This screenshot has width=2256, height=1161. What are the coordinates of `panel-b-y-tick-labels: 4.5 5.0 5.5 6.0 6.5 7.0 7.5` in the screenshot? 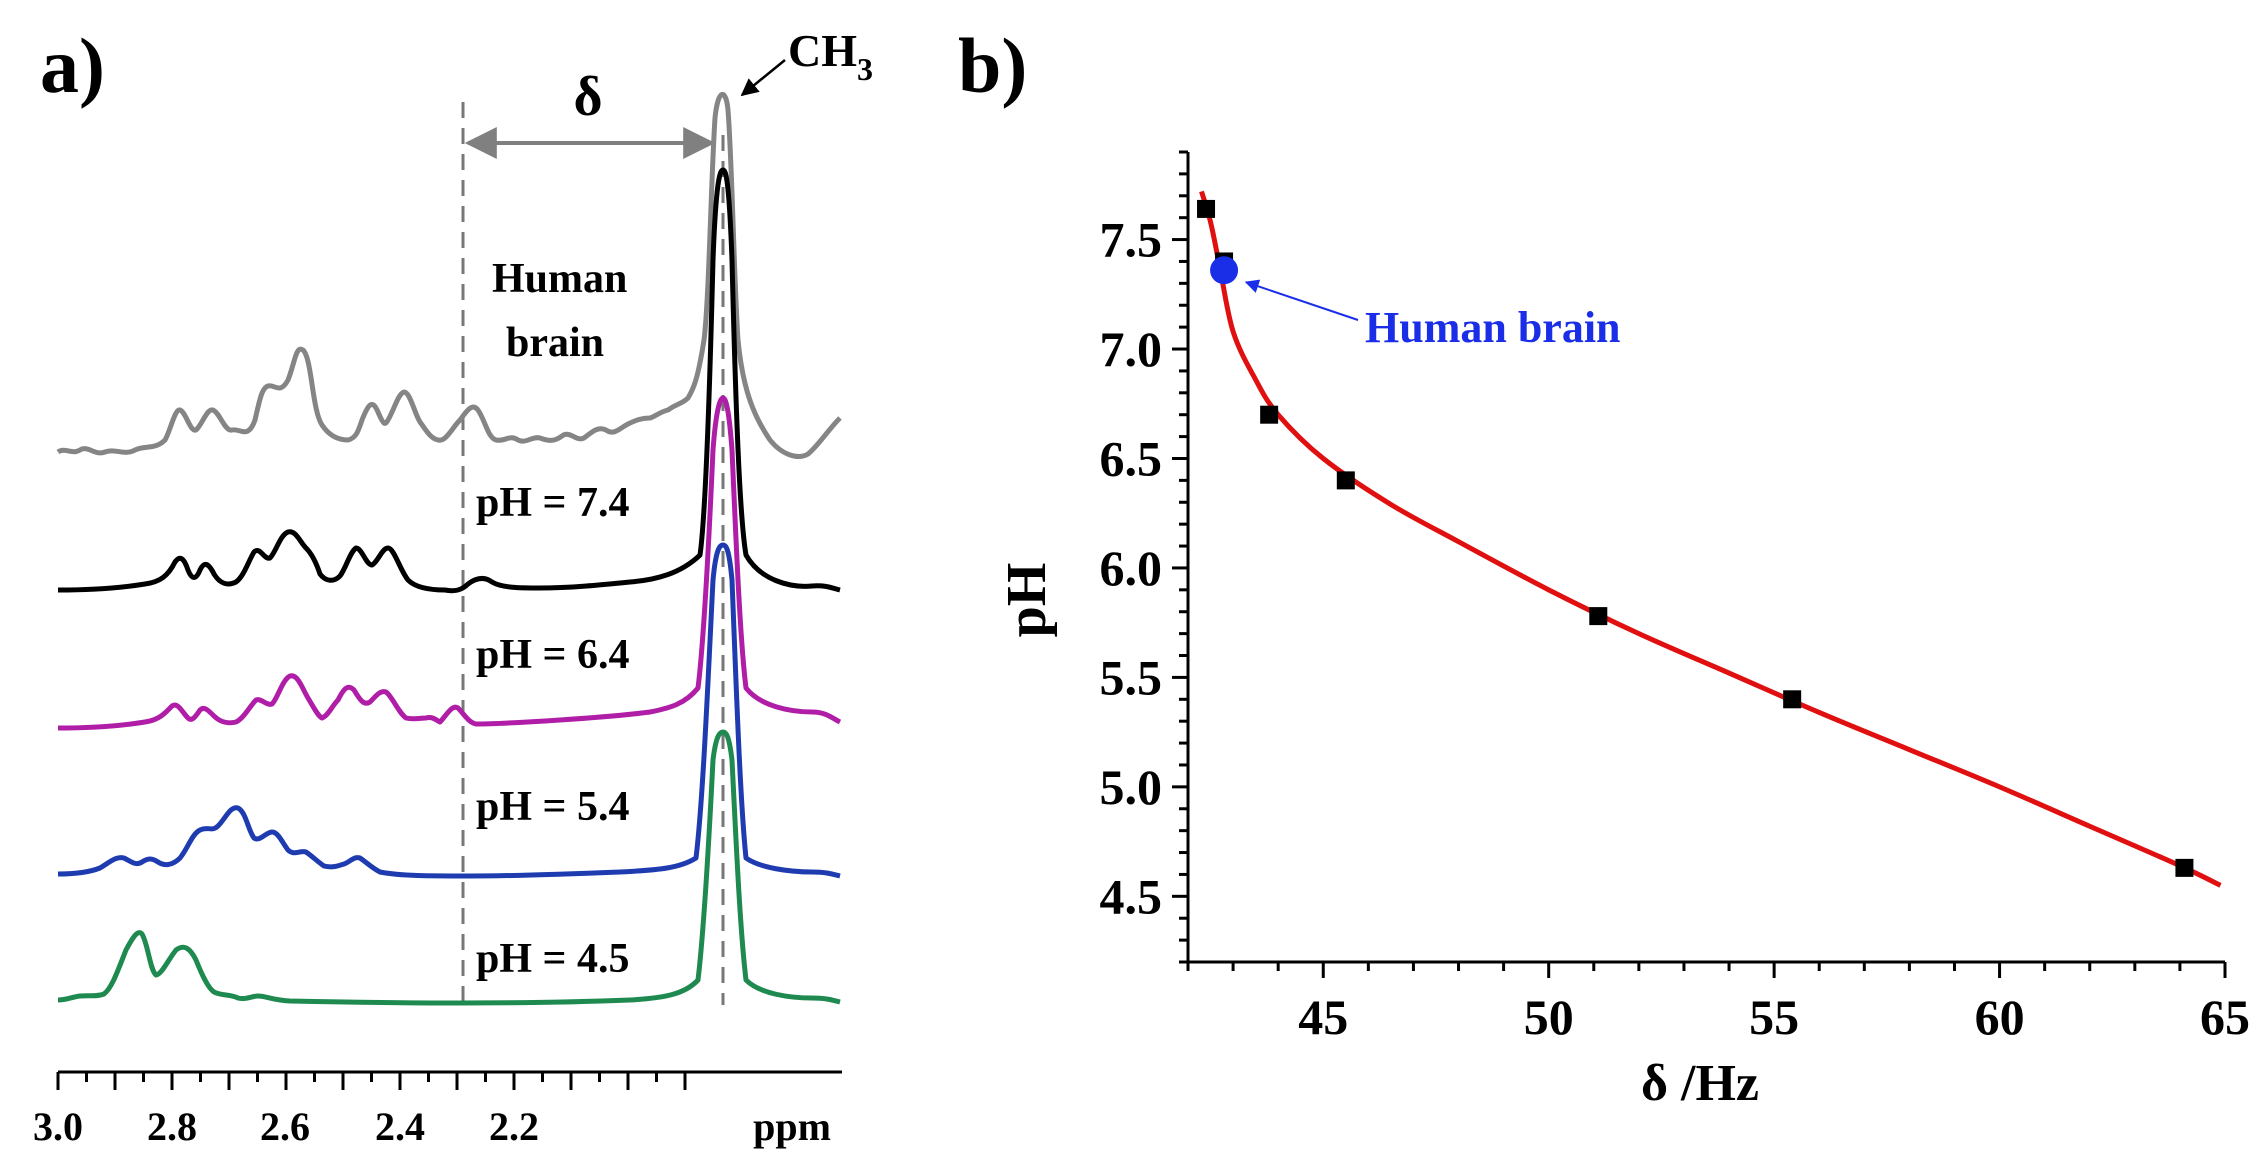 It's located at (1131, 568).